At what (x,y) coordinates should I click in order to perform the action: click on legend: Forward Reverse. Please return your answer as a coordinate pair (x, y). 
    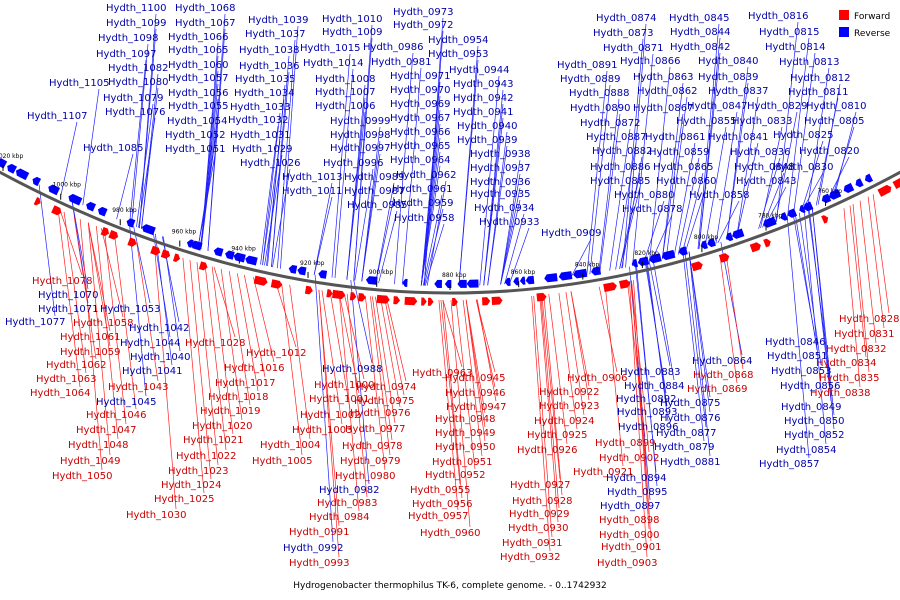
    Looking at the image, I should click on (865, 24).